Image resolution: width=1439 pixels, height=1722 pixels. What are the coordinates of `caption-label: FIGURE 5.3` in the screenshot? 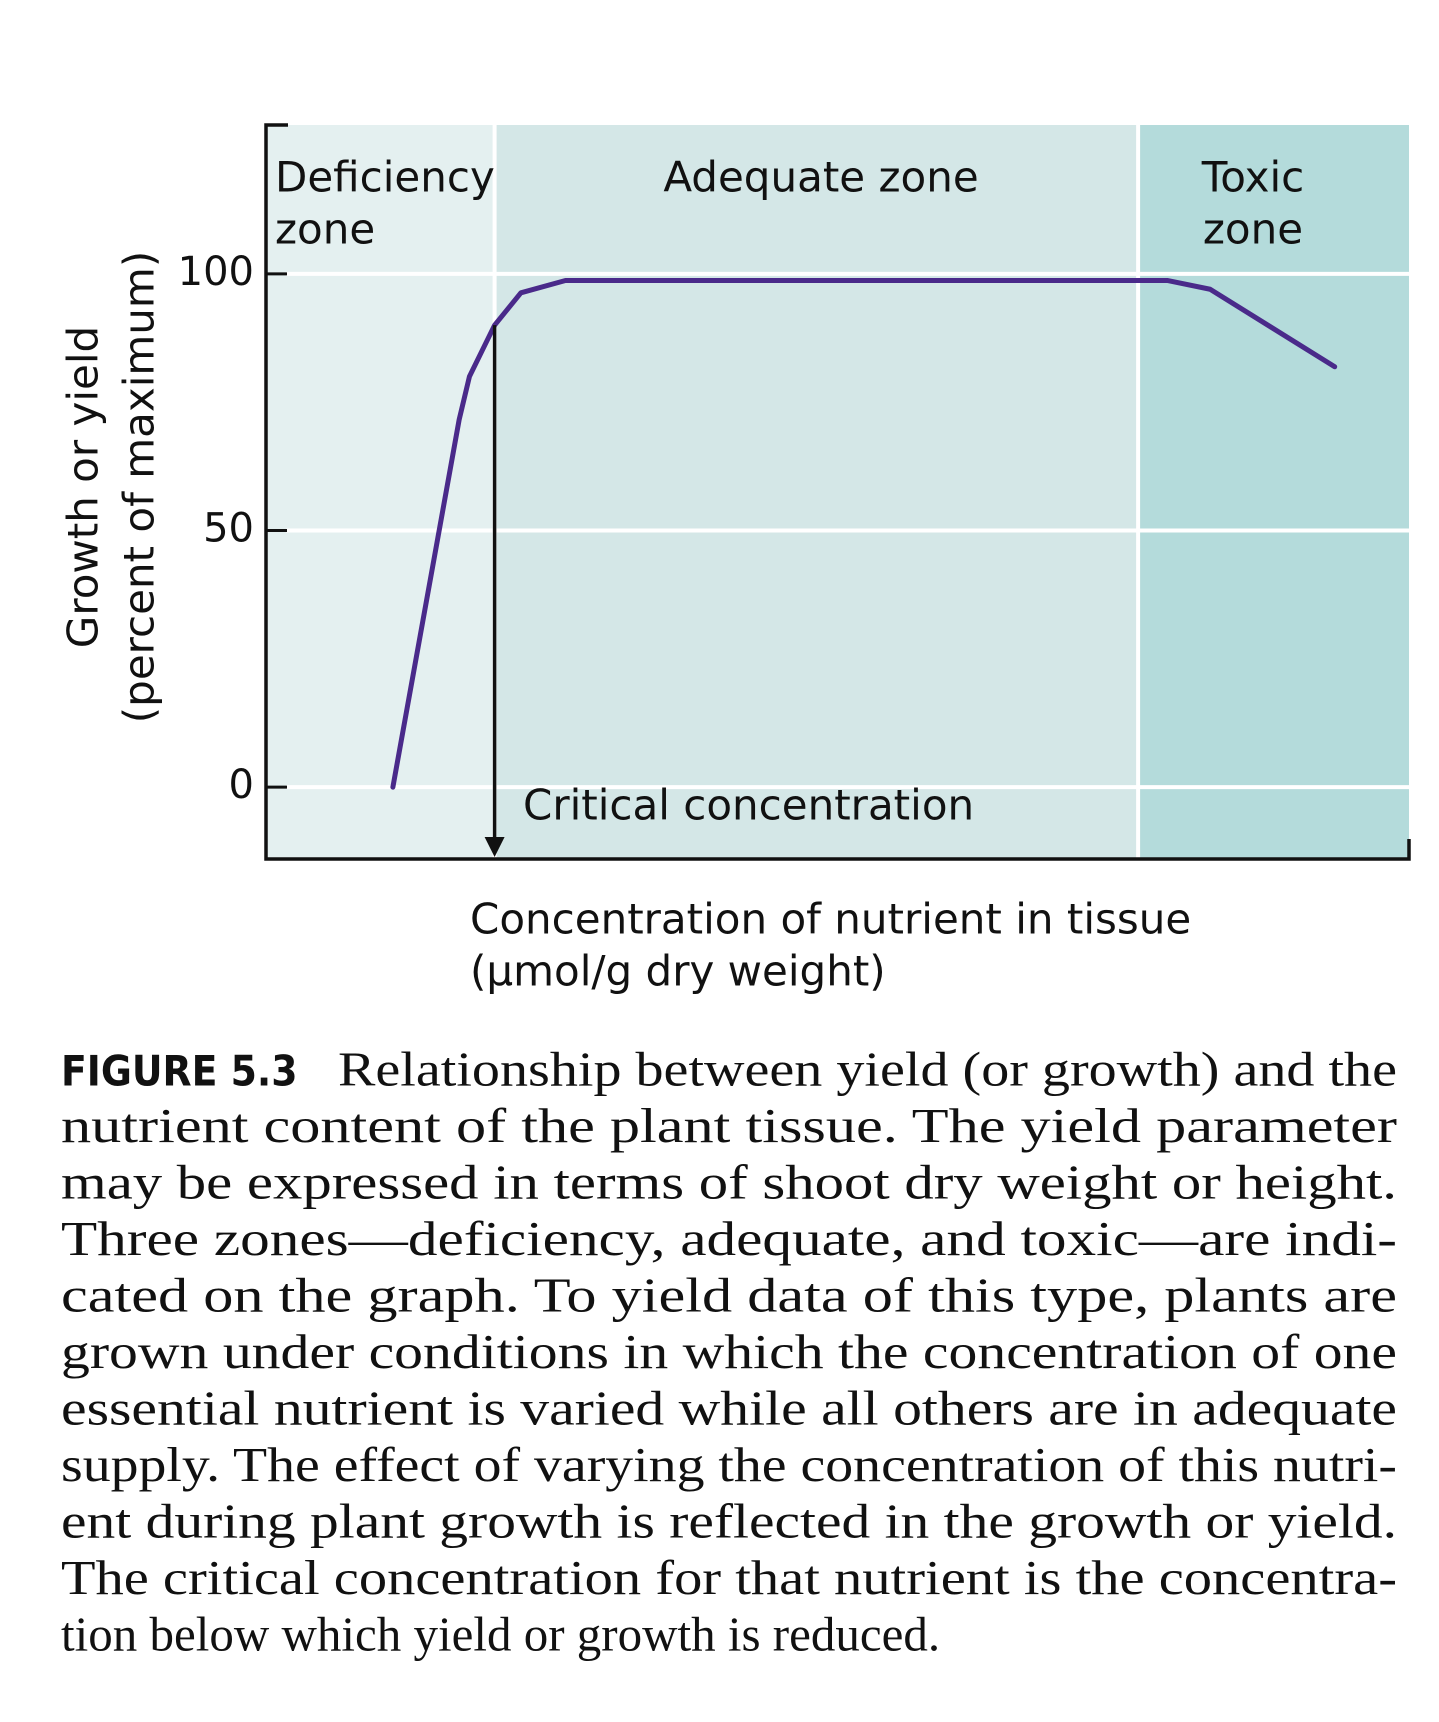 It's located at (179, 1072).